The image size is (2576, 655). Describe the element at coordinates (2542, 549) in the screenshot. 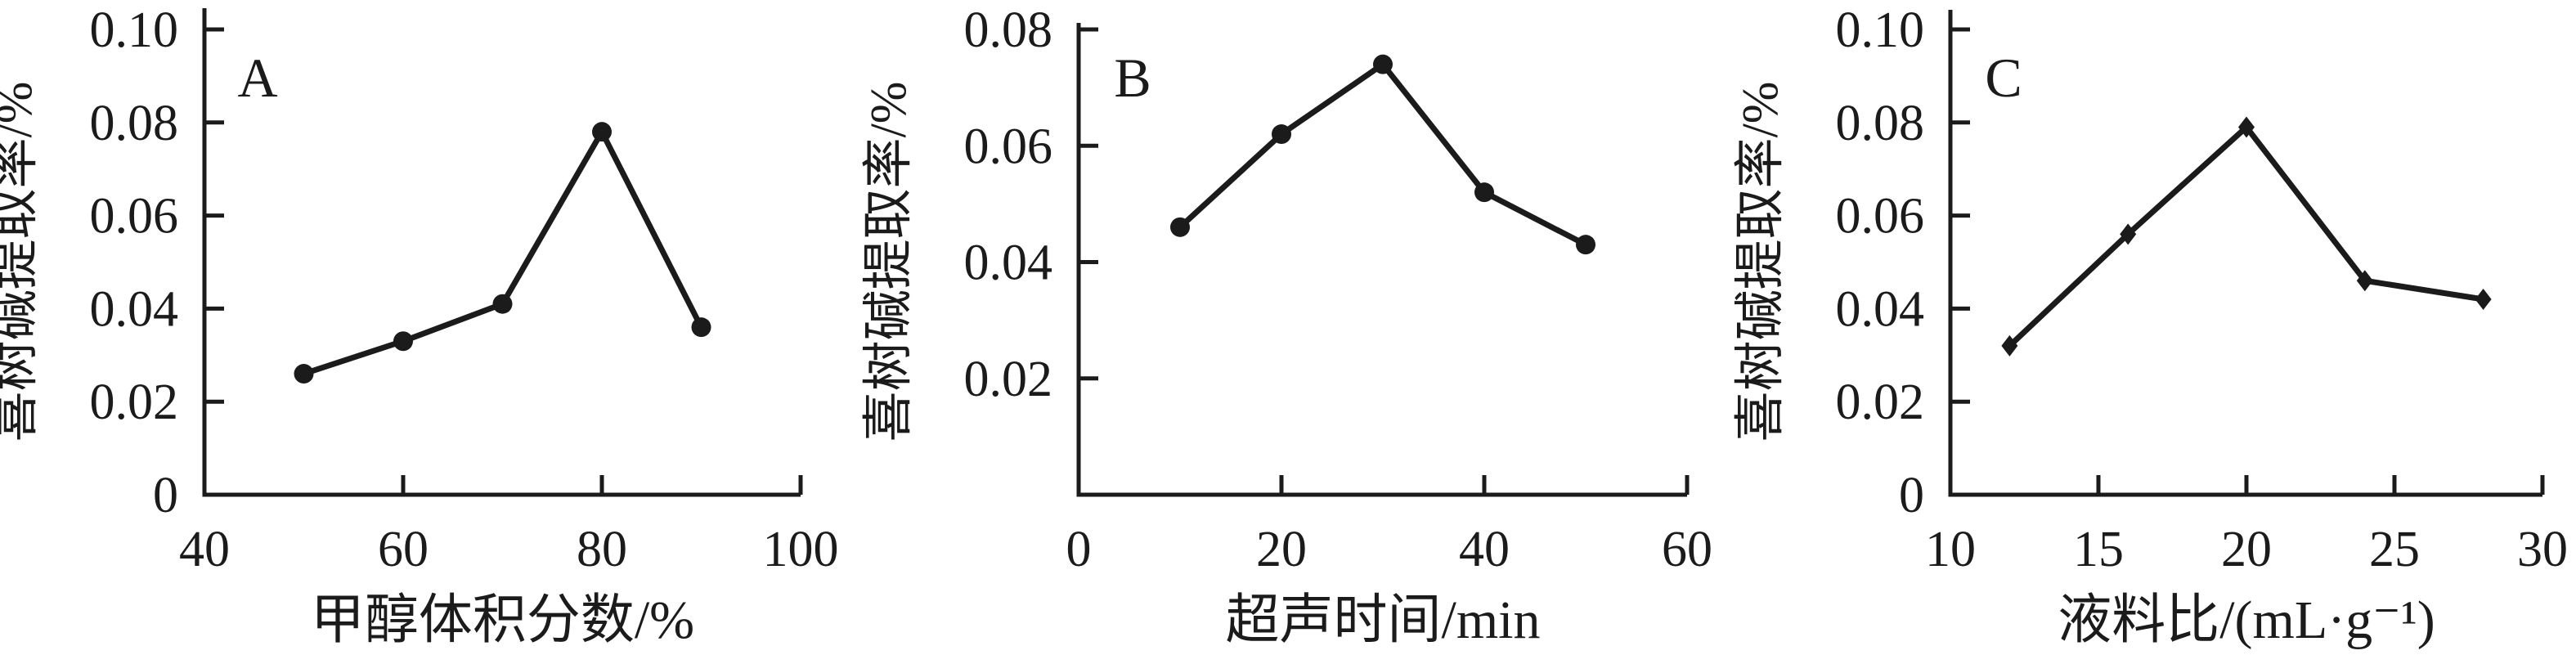

I see `x-tick-label: 30` at that location.